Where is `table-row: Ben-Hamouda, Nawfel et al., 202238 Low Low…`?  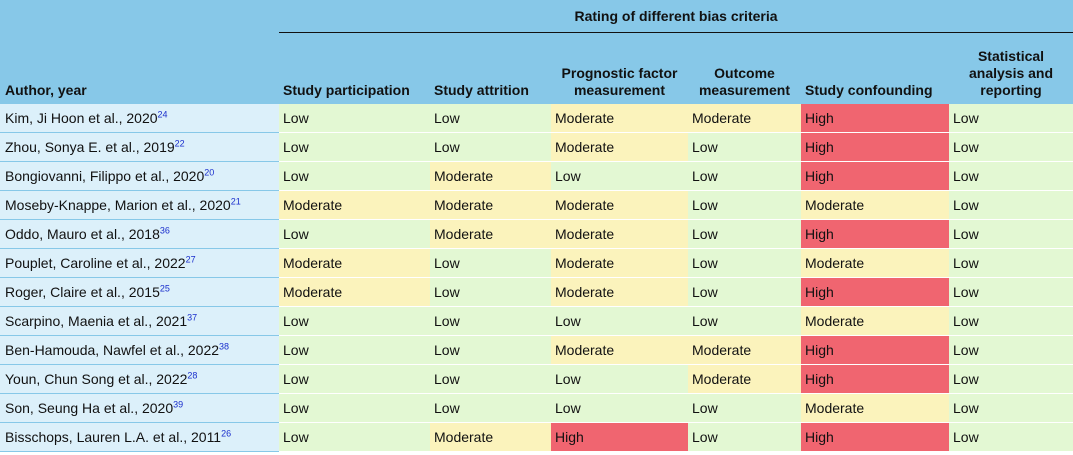
table-row: Ben-Hamouda, Nawfel et al., 202238 Low Low… is located at coordinates (536, 350).